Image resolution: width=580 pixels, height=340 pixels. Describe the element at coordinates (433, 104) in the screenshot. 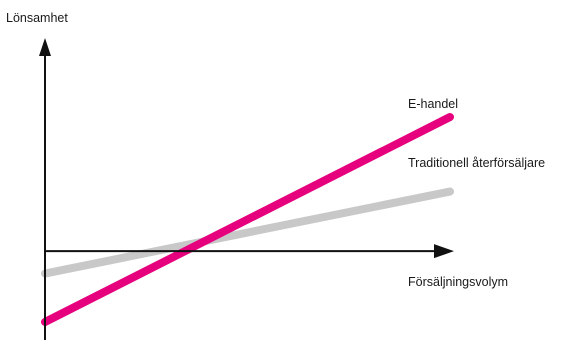

I see `series-label-e-handel: E-handel` at that location.